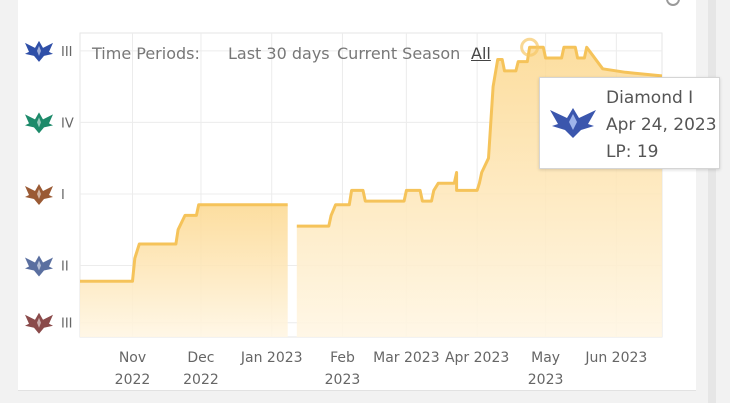 This screenshot has height=403, width=730. What do you see at coordinates (63, 195) in the screenshot?
I see `y-tick-label: I` at bounding box center [63, 195].